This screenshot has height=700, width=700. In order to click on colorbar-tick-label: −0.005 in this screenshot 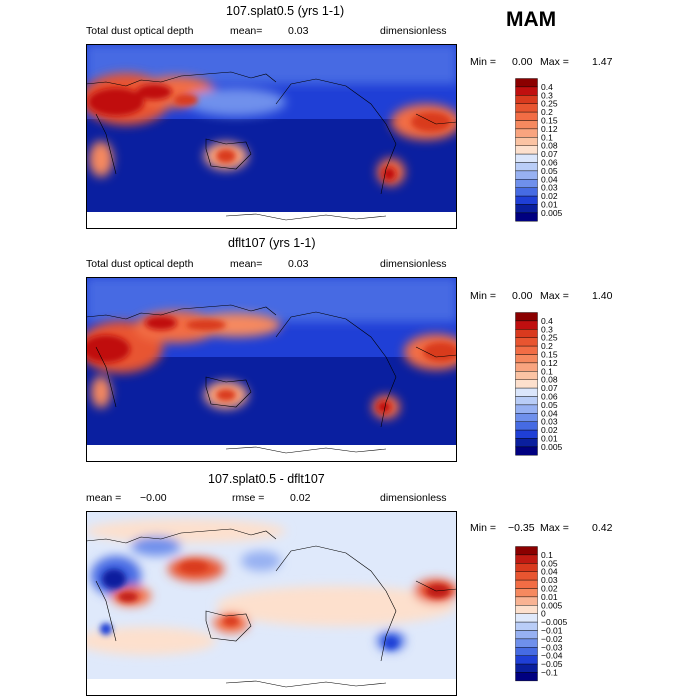, I will do `click(554, 622)`.